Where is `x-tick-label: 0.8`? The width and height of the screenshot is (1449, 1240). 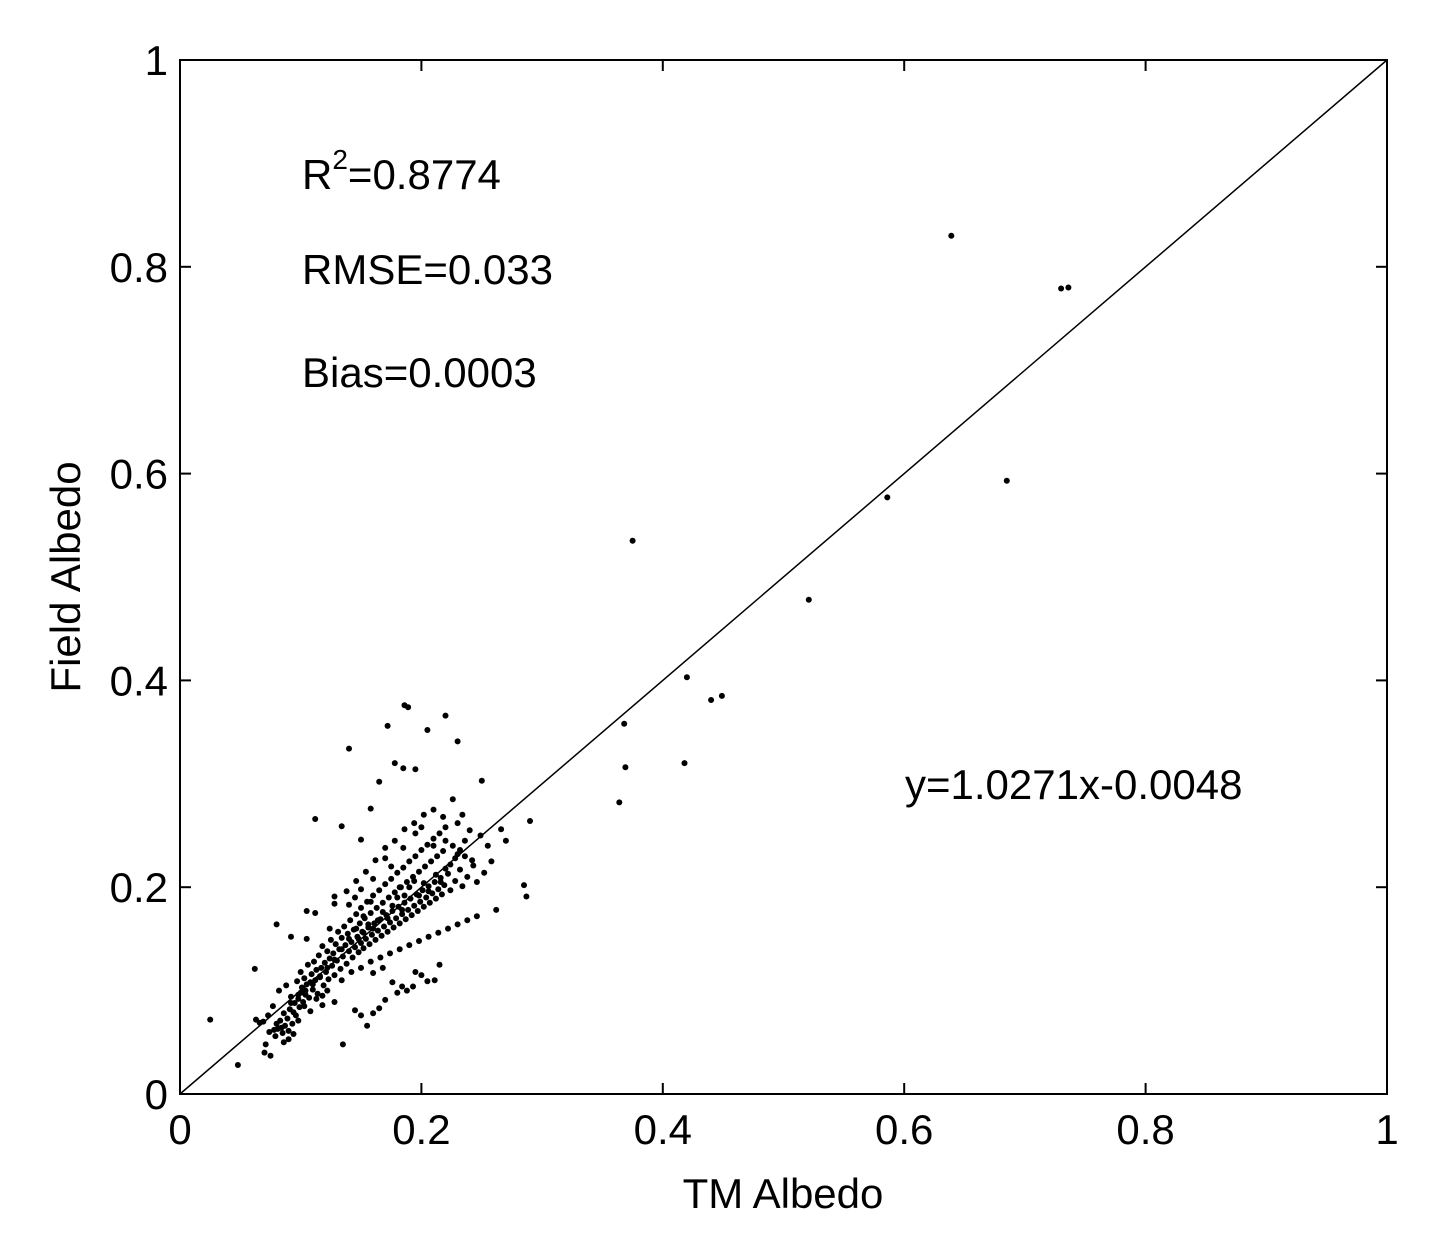
x-tick-label: 0.8 is located at coordinates (1145, 1129).